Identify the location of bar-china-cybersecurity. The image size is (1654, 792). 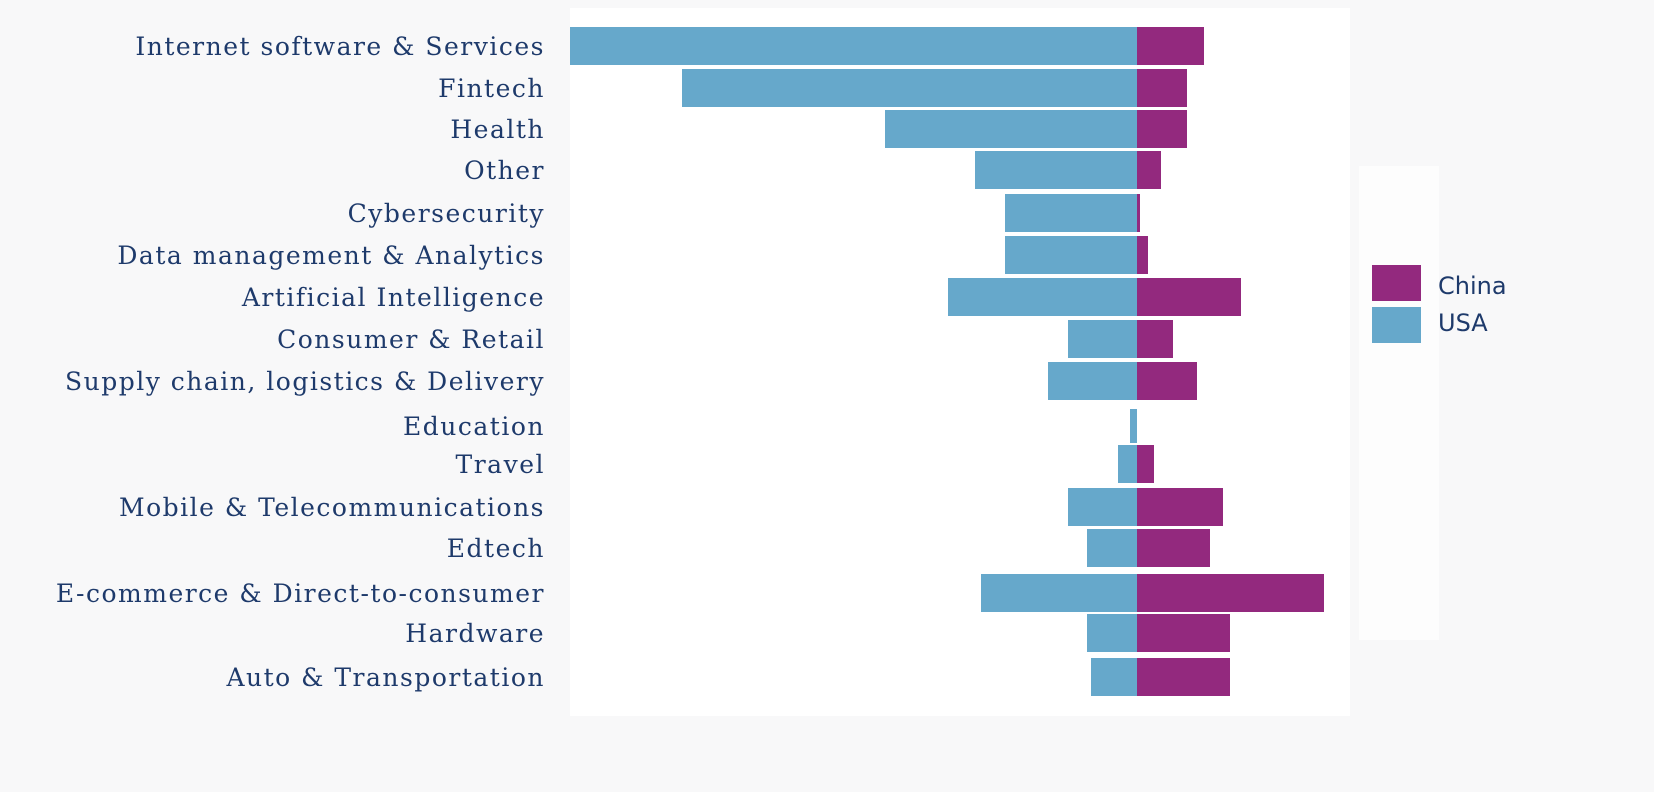
(1138, 213).